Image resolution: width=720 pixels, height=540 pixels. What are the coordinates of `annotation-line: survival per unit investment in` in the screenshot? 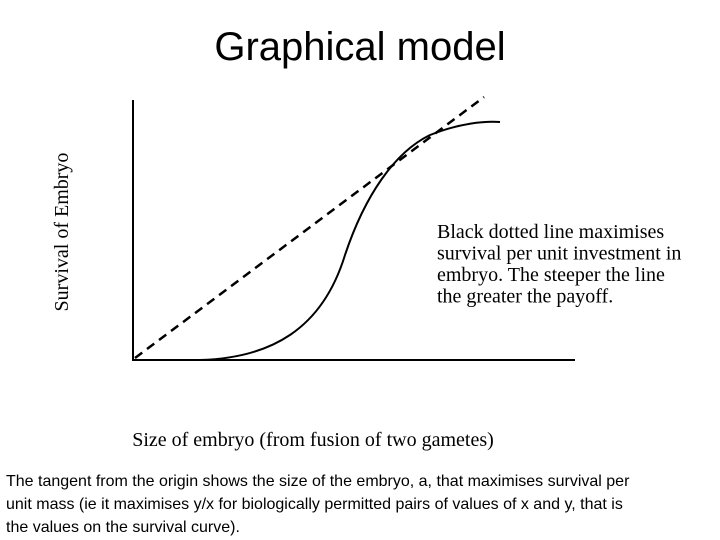 It's located at (559, 254).